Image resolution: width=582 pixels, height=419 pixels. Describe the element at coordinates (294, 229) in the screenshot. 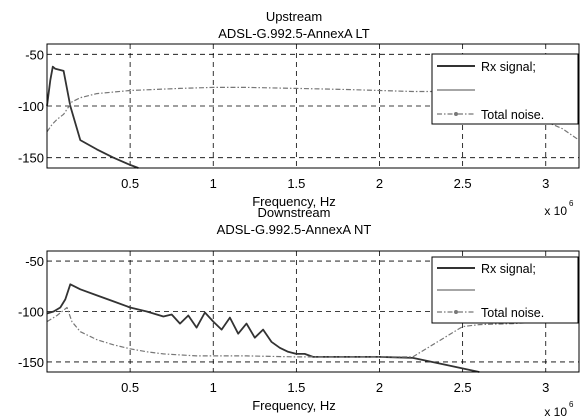

I see `chart-subtitle: ADSL-G.992.5-AnnexA NT` at that location.